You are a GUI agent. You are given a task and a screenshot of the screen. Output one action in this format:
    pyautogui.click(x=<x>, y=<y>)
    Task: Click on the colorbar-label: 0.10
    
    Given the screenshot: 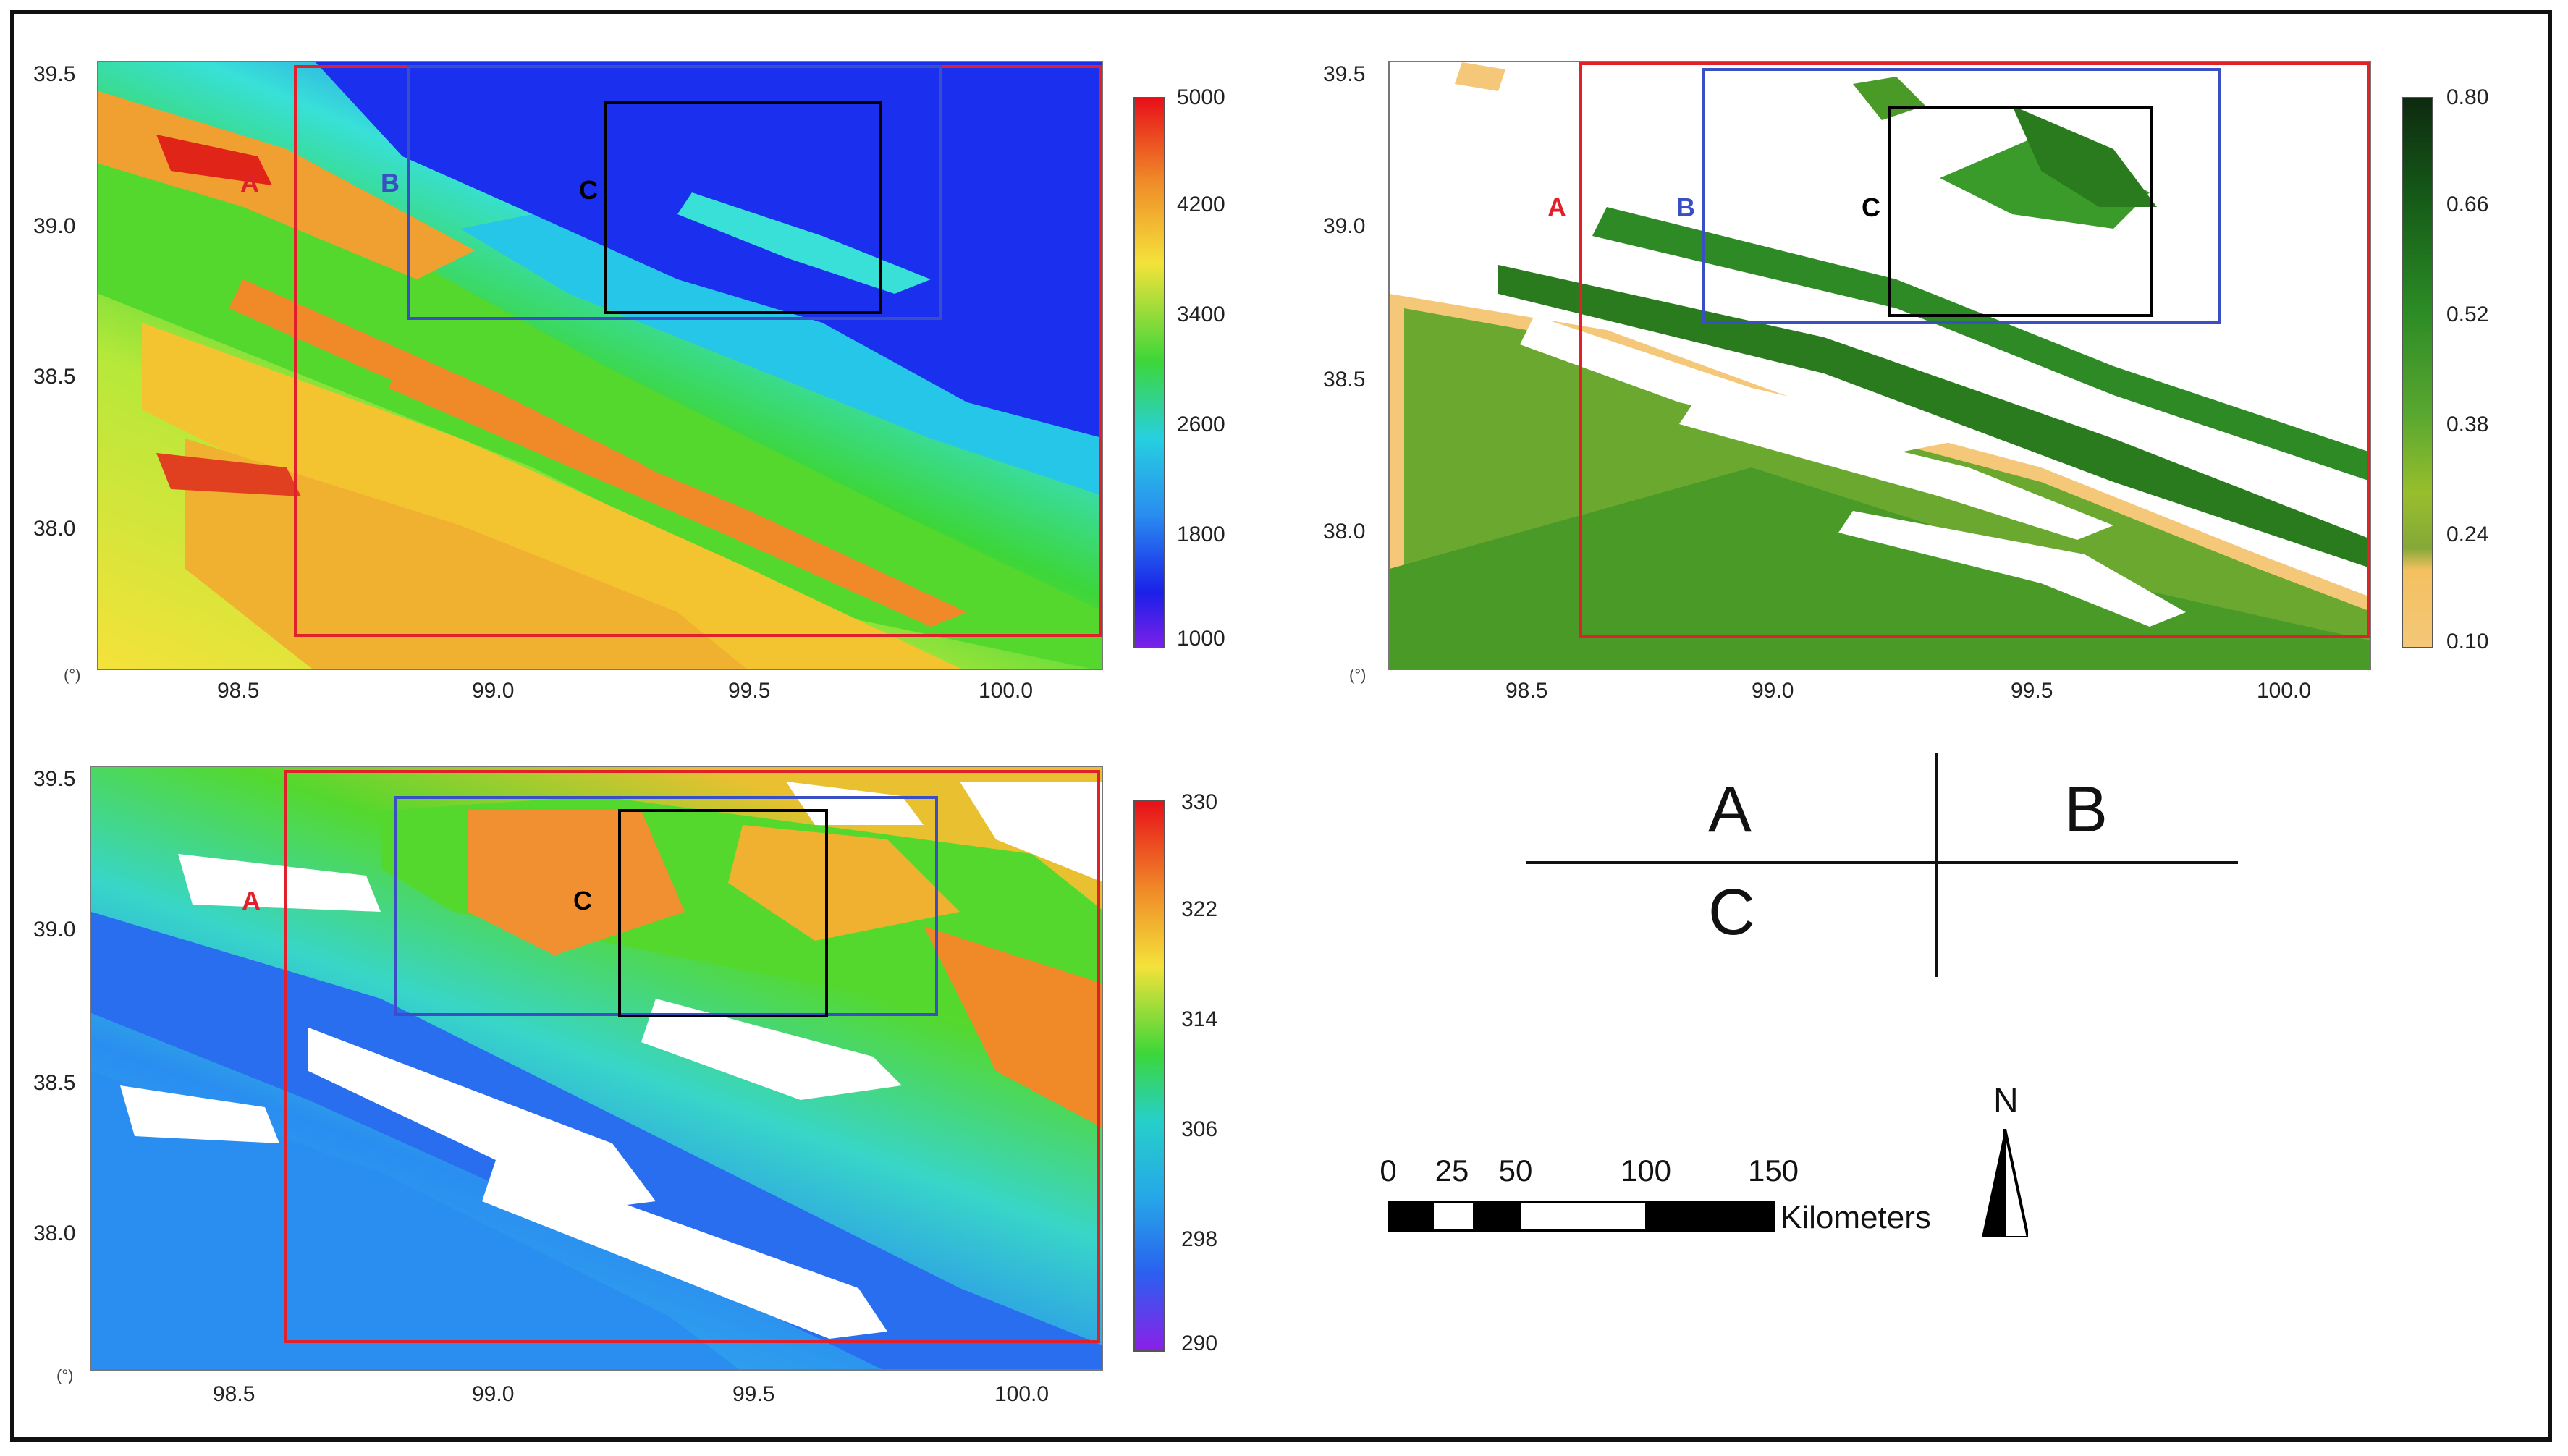 What is the action you would take?
    pyautogui.click(x=2467, y=641)
    